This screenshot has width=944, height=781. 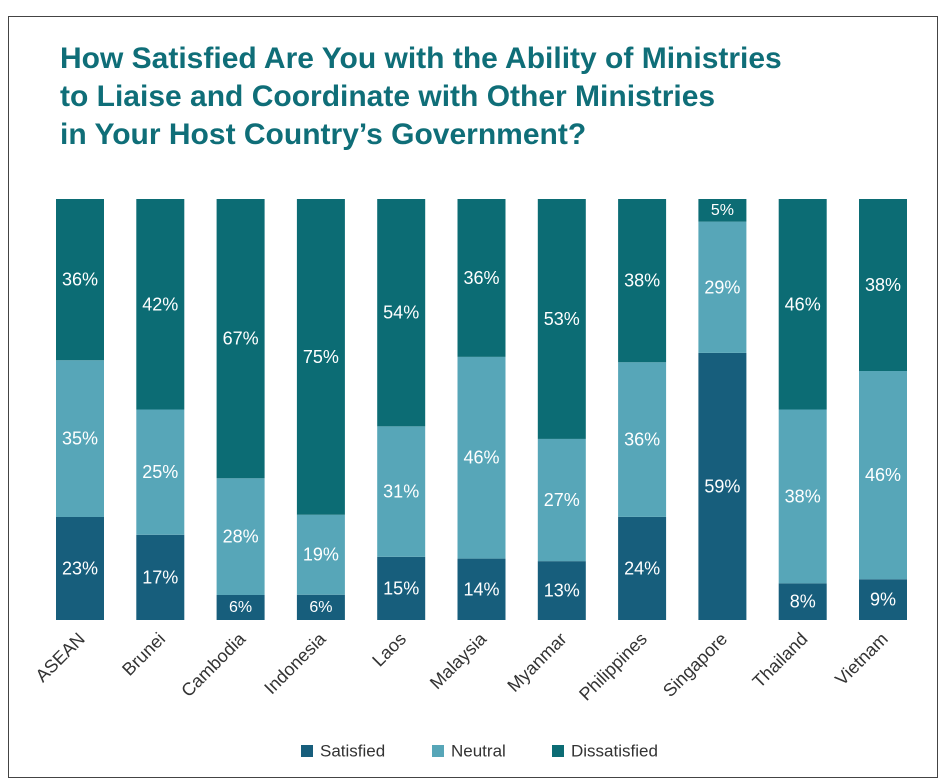 I want to click on data-label-laos-satisfied: 15%, so click(x=401, y=588).